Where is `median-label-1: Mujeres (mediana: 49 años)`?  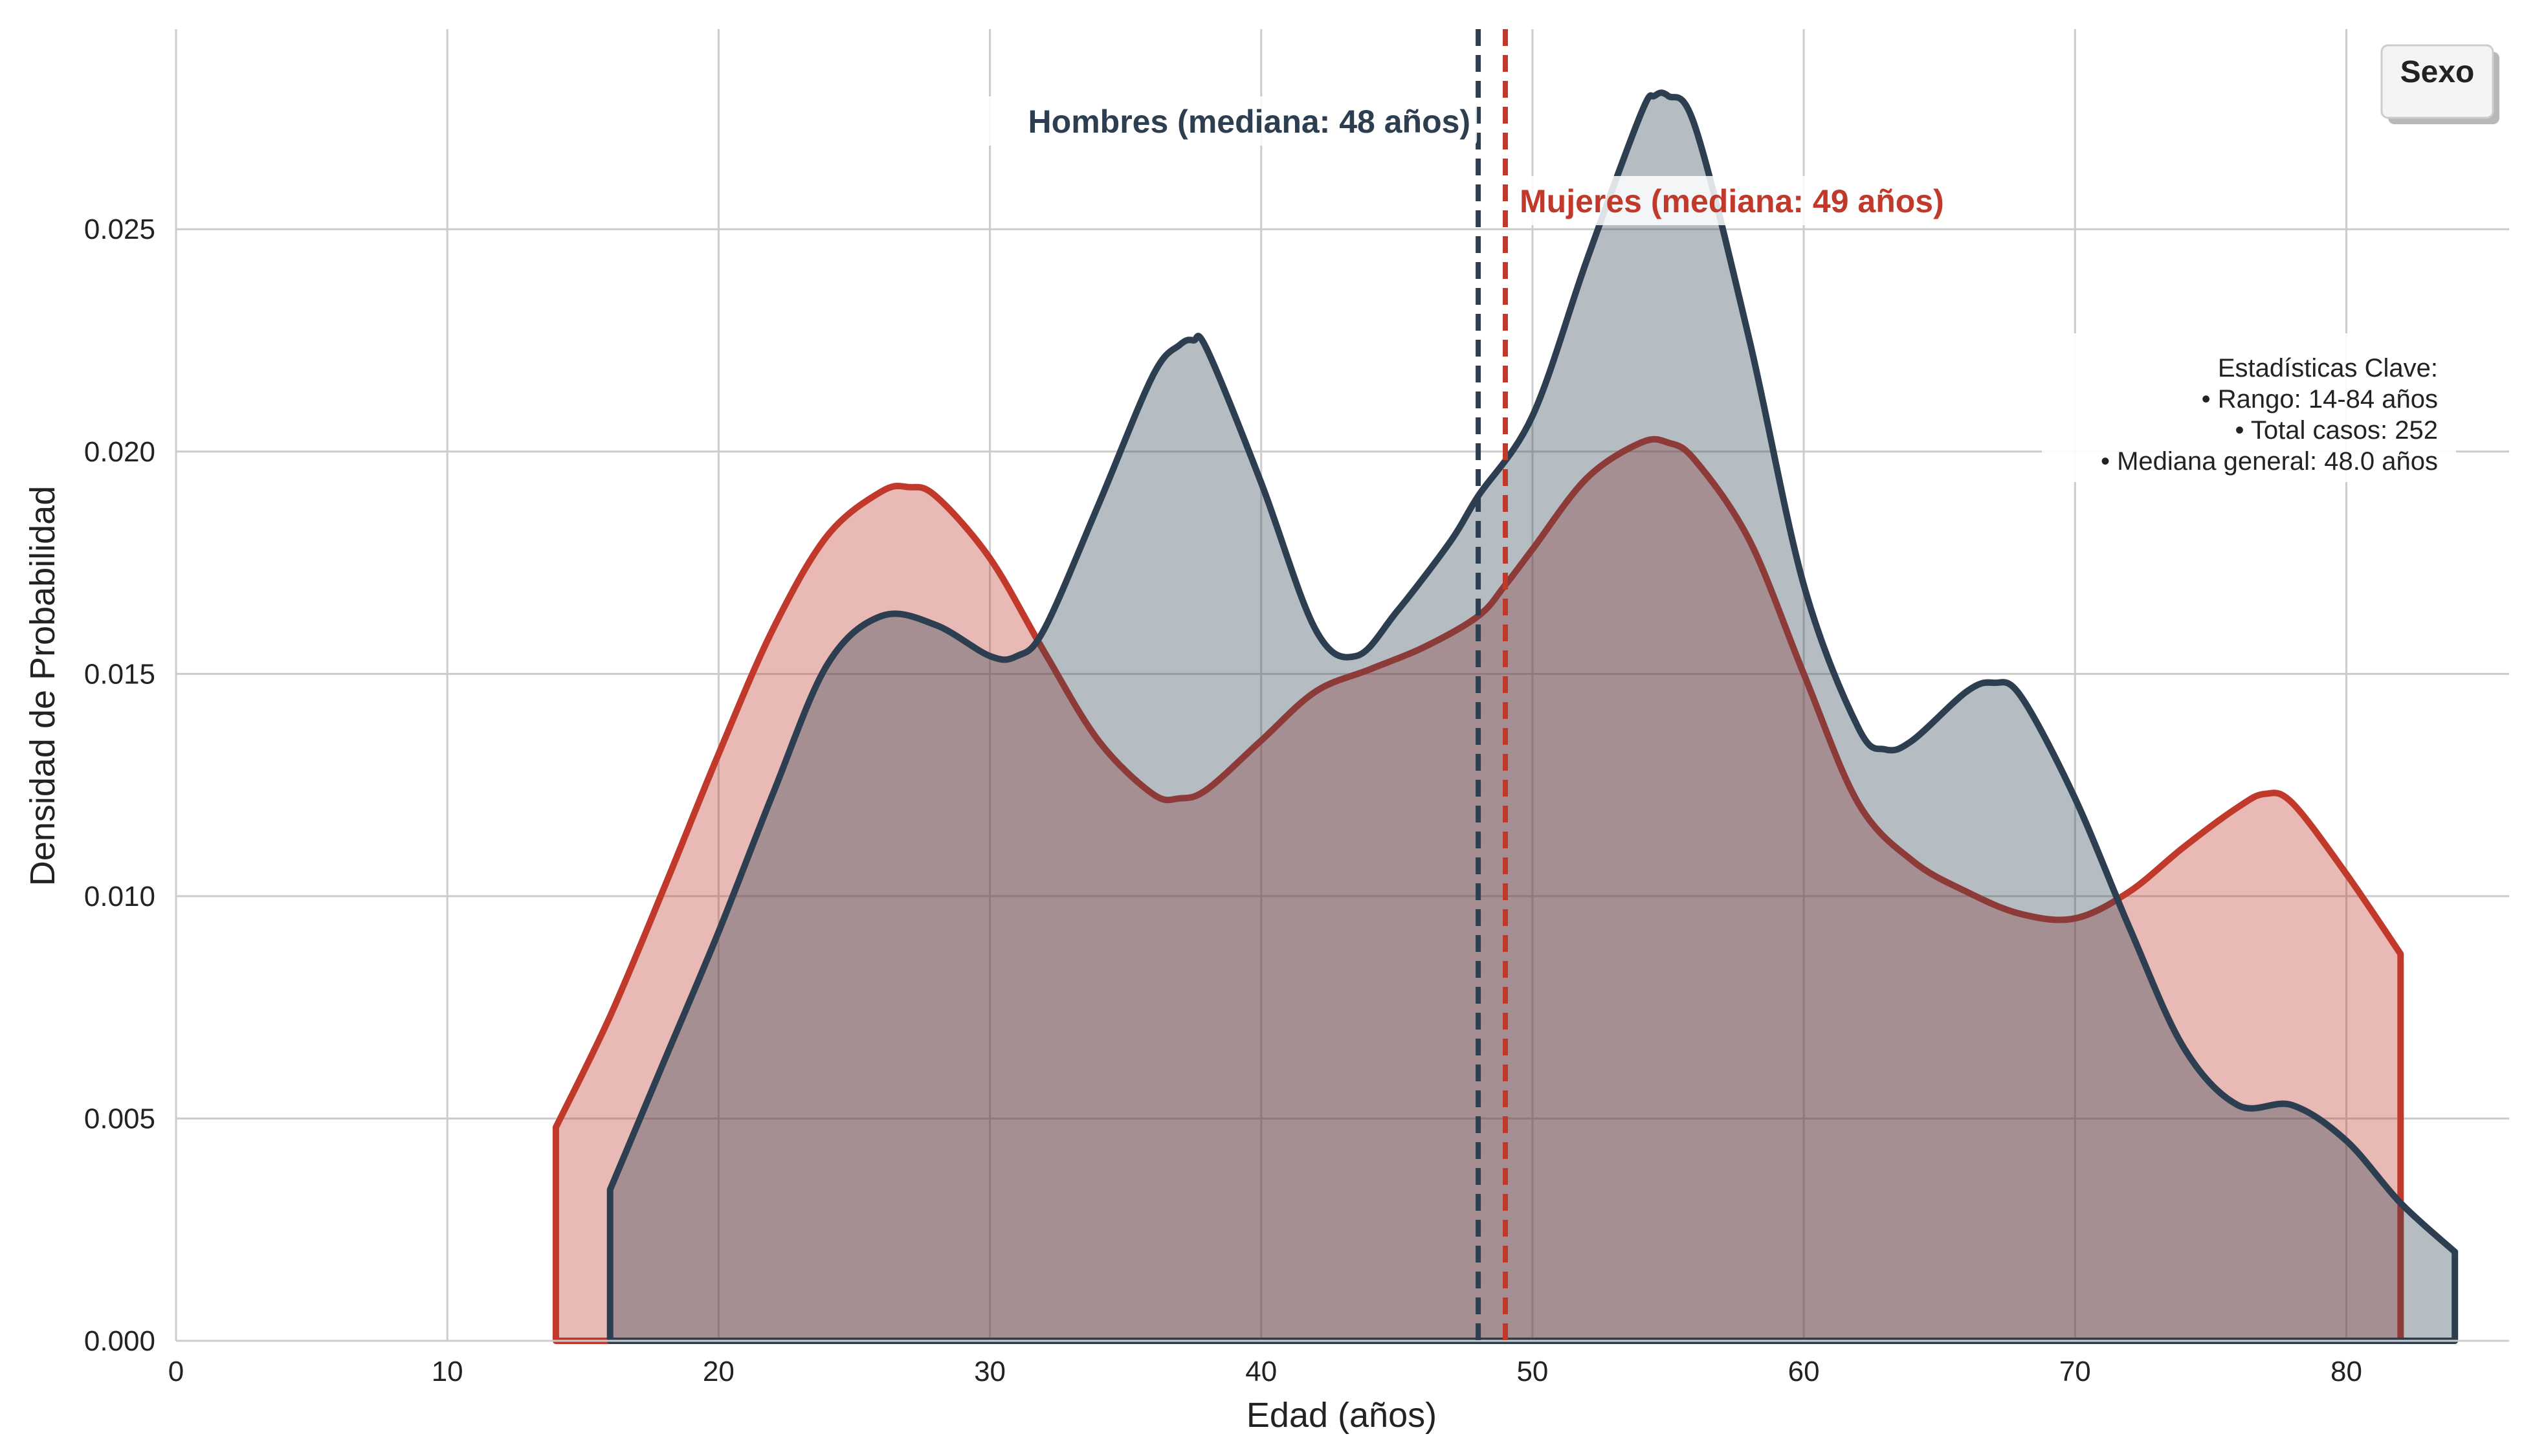 median-label-1: Mujeres (mediana: 49 años) is located at coordinates (1732, 201).